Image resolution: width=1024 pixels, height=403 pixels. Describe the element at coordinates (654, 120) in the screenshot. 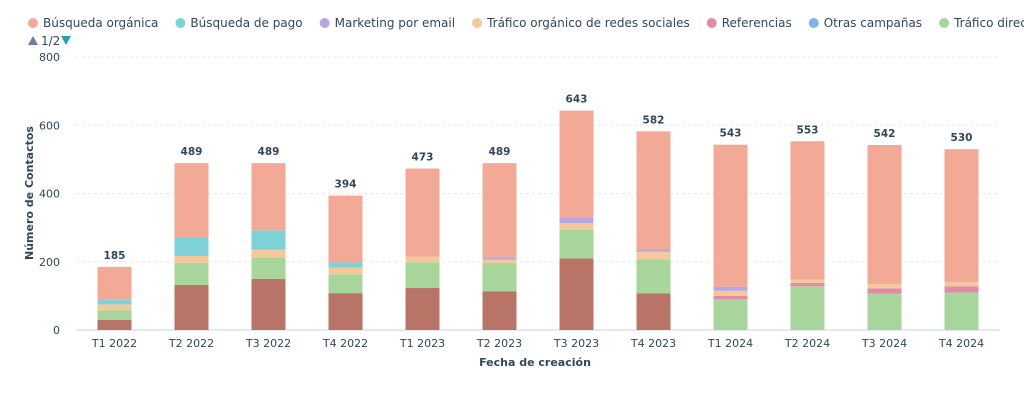

I see `bar-total-label: 582` at that location.